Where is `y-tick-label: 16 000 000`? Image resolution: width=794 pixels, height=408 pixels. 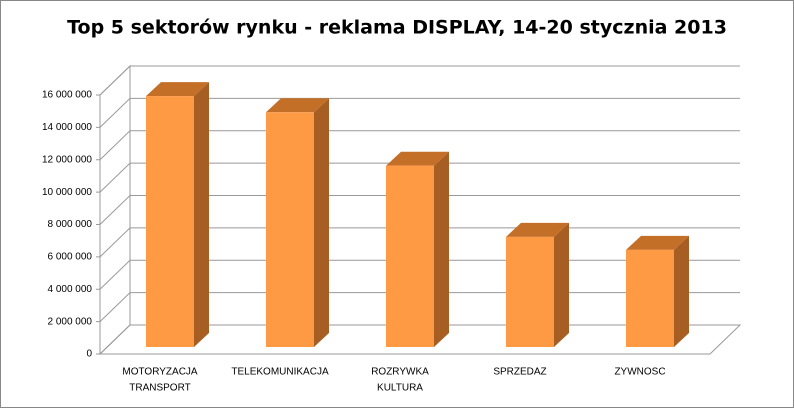
y-tick-label: 16 000 000 is located at coordinates (67, 95).